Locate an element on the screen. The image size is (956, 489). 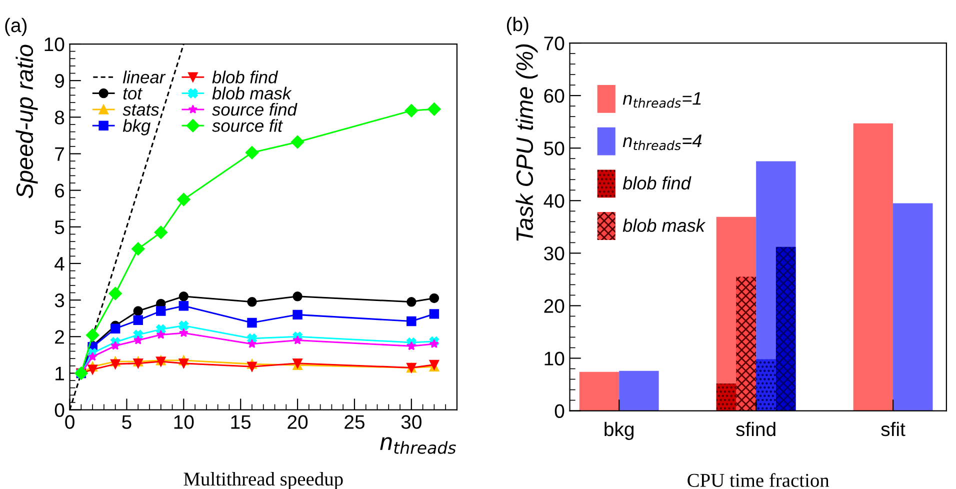
x-tick-label: 30 is located at coordinates (411, 422).